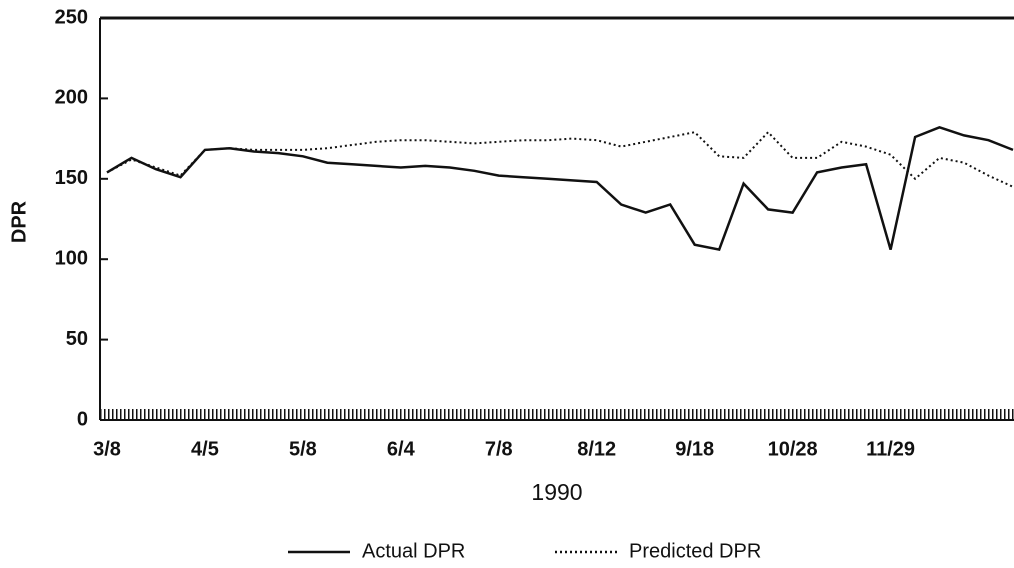 This screenshot has height=568, width=1014. Describe the element at coordinates (71, 98) in the screenshot. I see `y-tick-label: 200` at that location.